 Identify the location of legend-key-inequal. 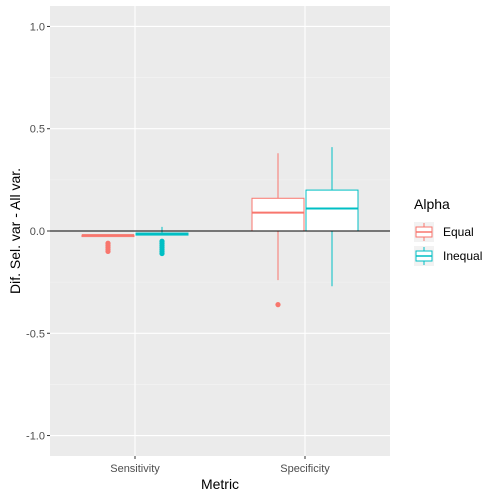
(424, 256).